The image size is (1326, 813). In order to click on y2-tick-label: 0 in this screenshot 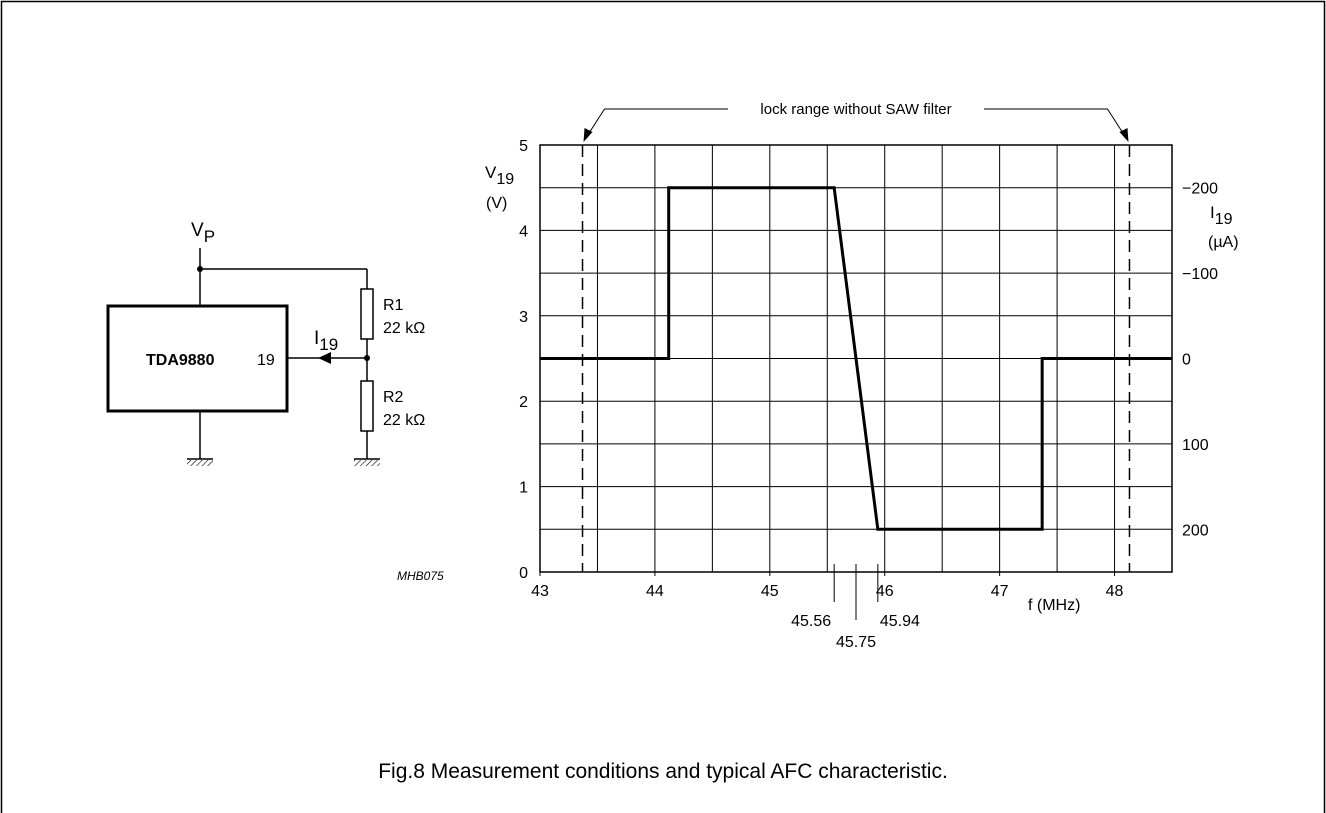, I will do `click(1186, 360)`.